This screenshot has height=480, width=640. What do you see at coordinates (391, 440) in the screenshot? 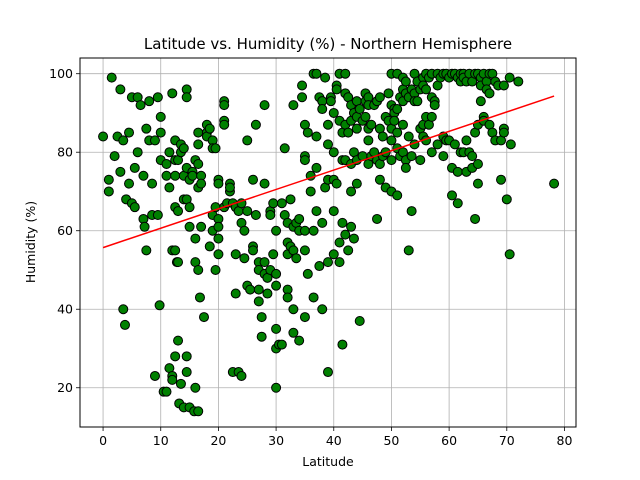
I see `x-tick-label: 50` at bounding box center [391, 440].